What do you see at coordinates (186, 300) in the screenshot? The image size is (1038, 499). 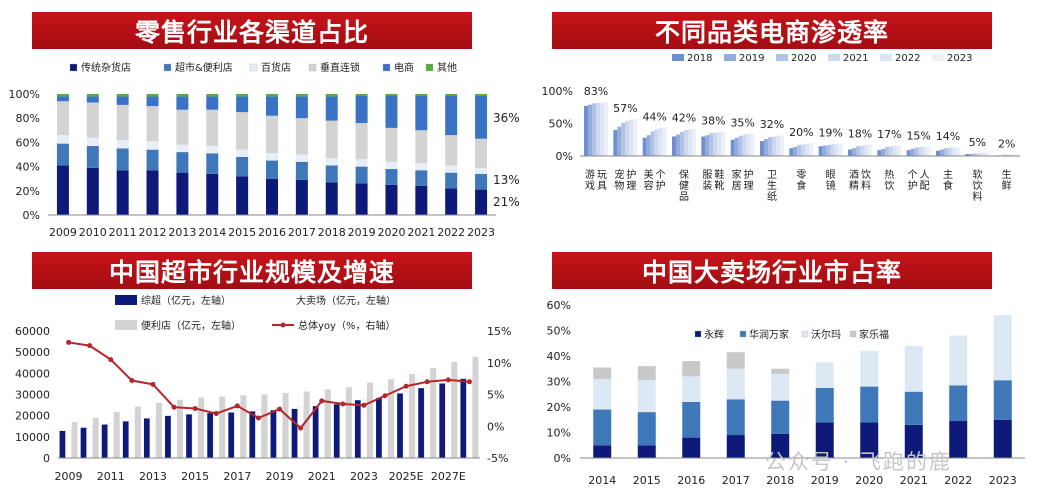 I see `legend-label: 综超（亿元，左轴）` at bounding box center [186, 300].